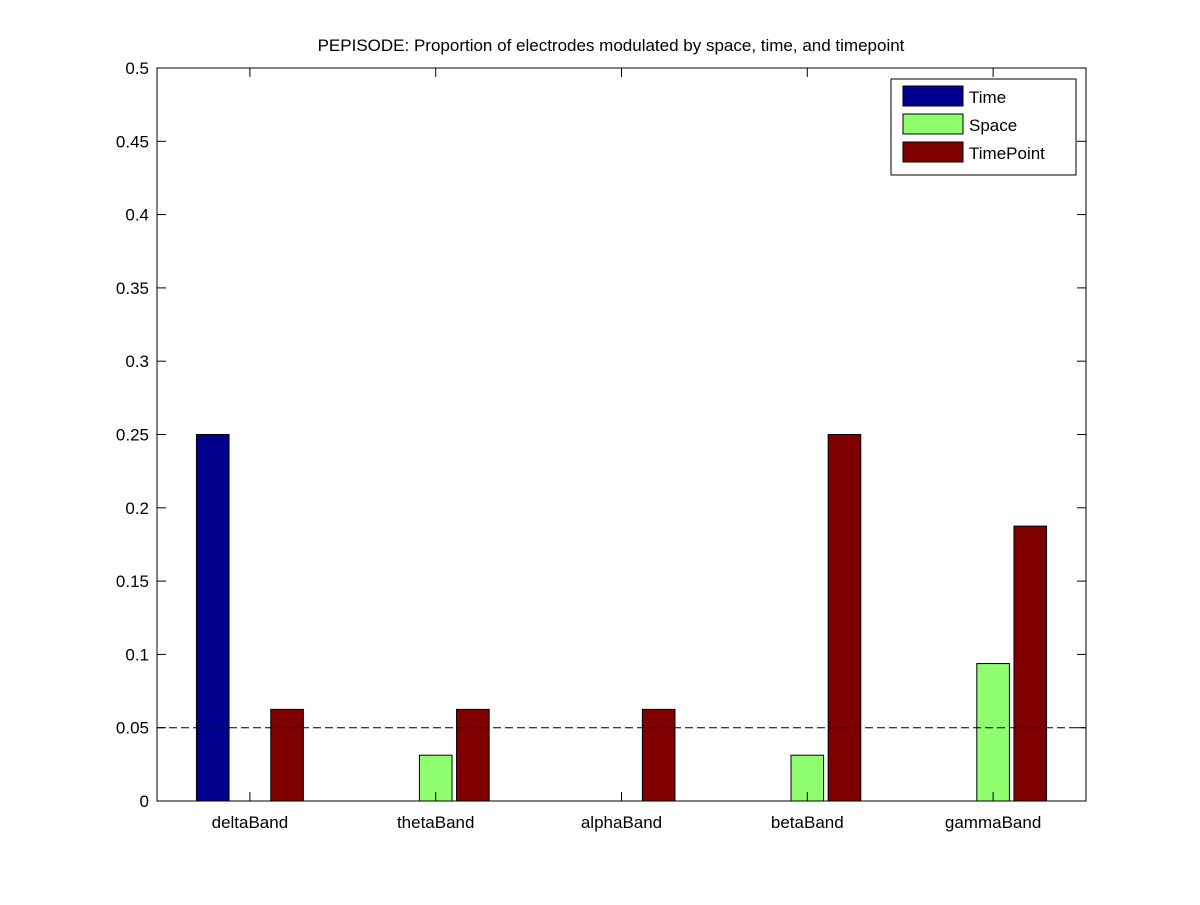  What do you see at coordinates (137, 654) in the screenshot?
I see `y-tick-label: 0.1` at bounding box center [137, 654].